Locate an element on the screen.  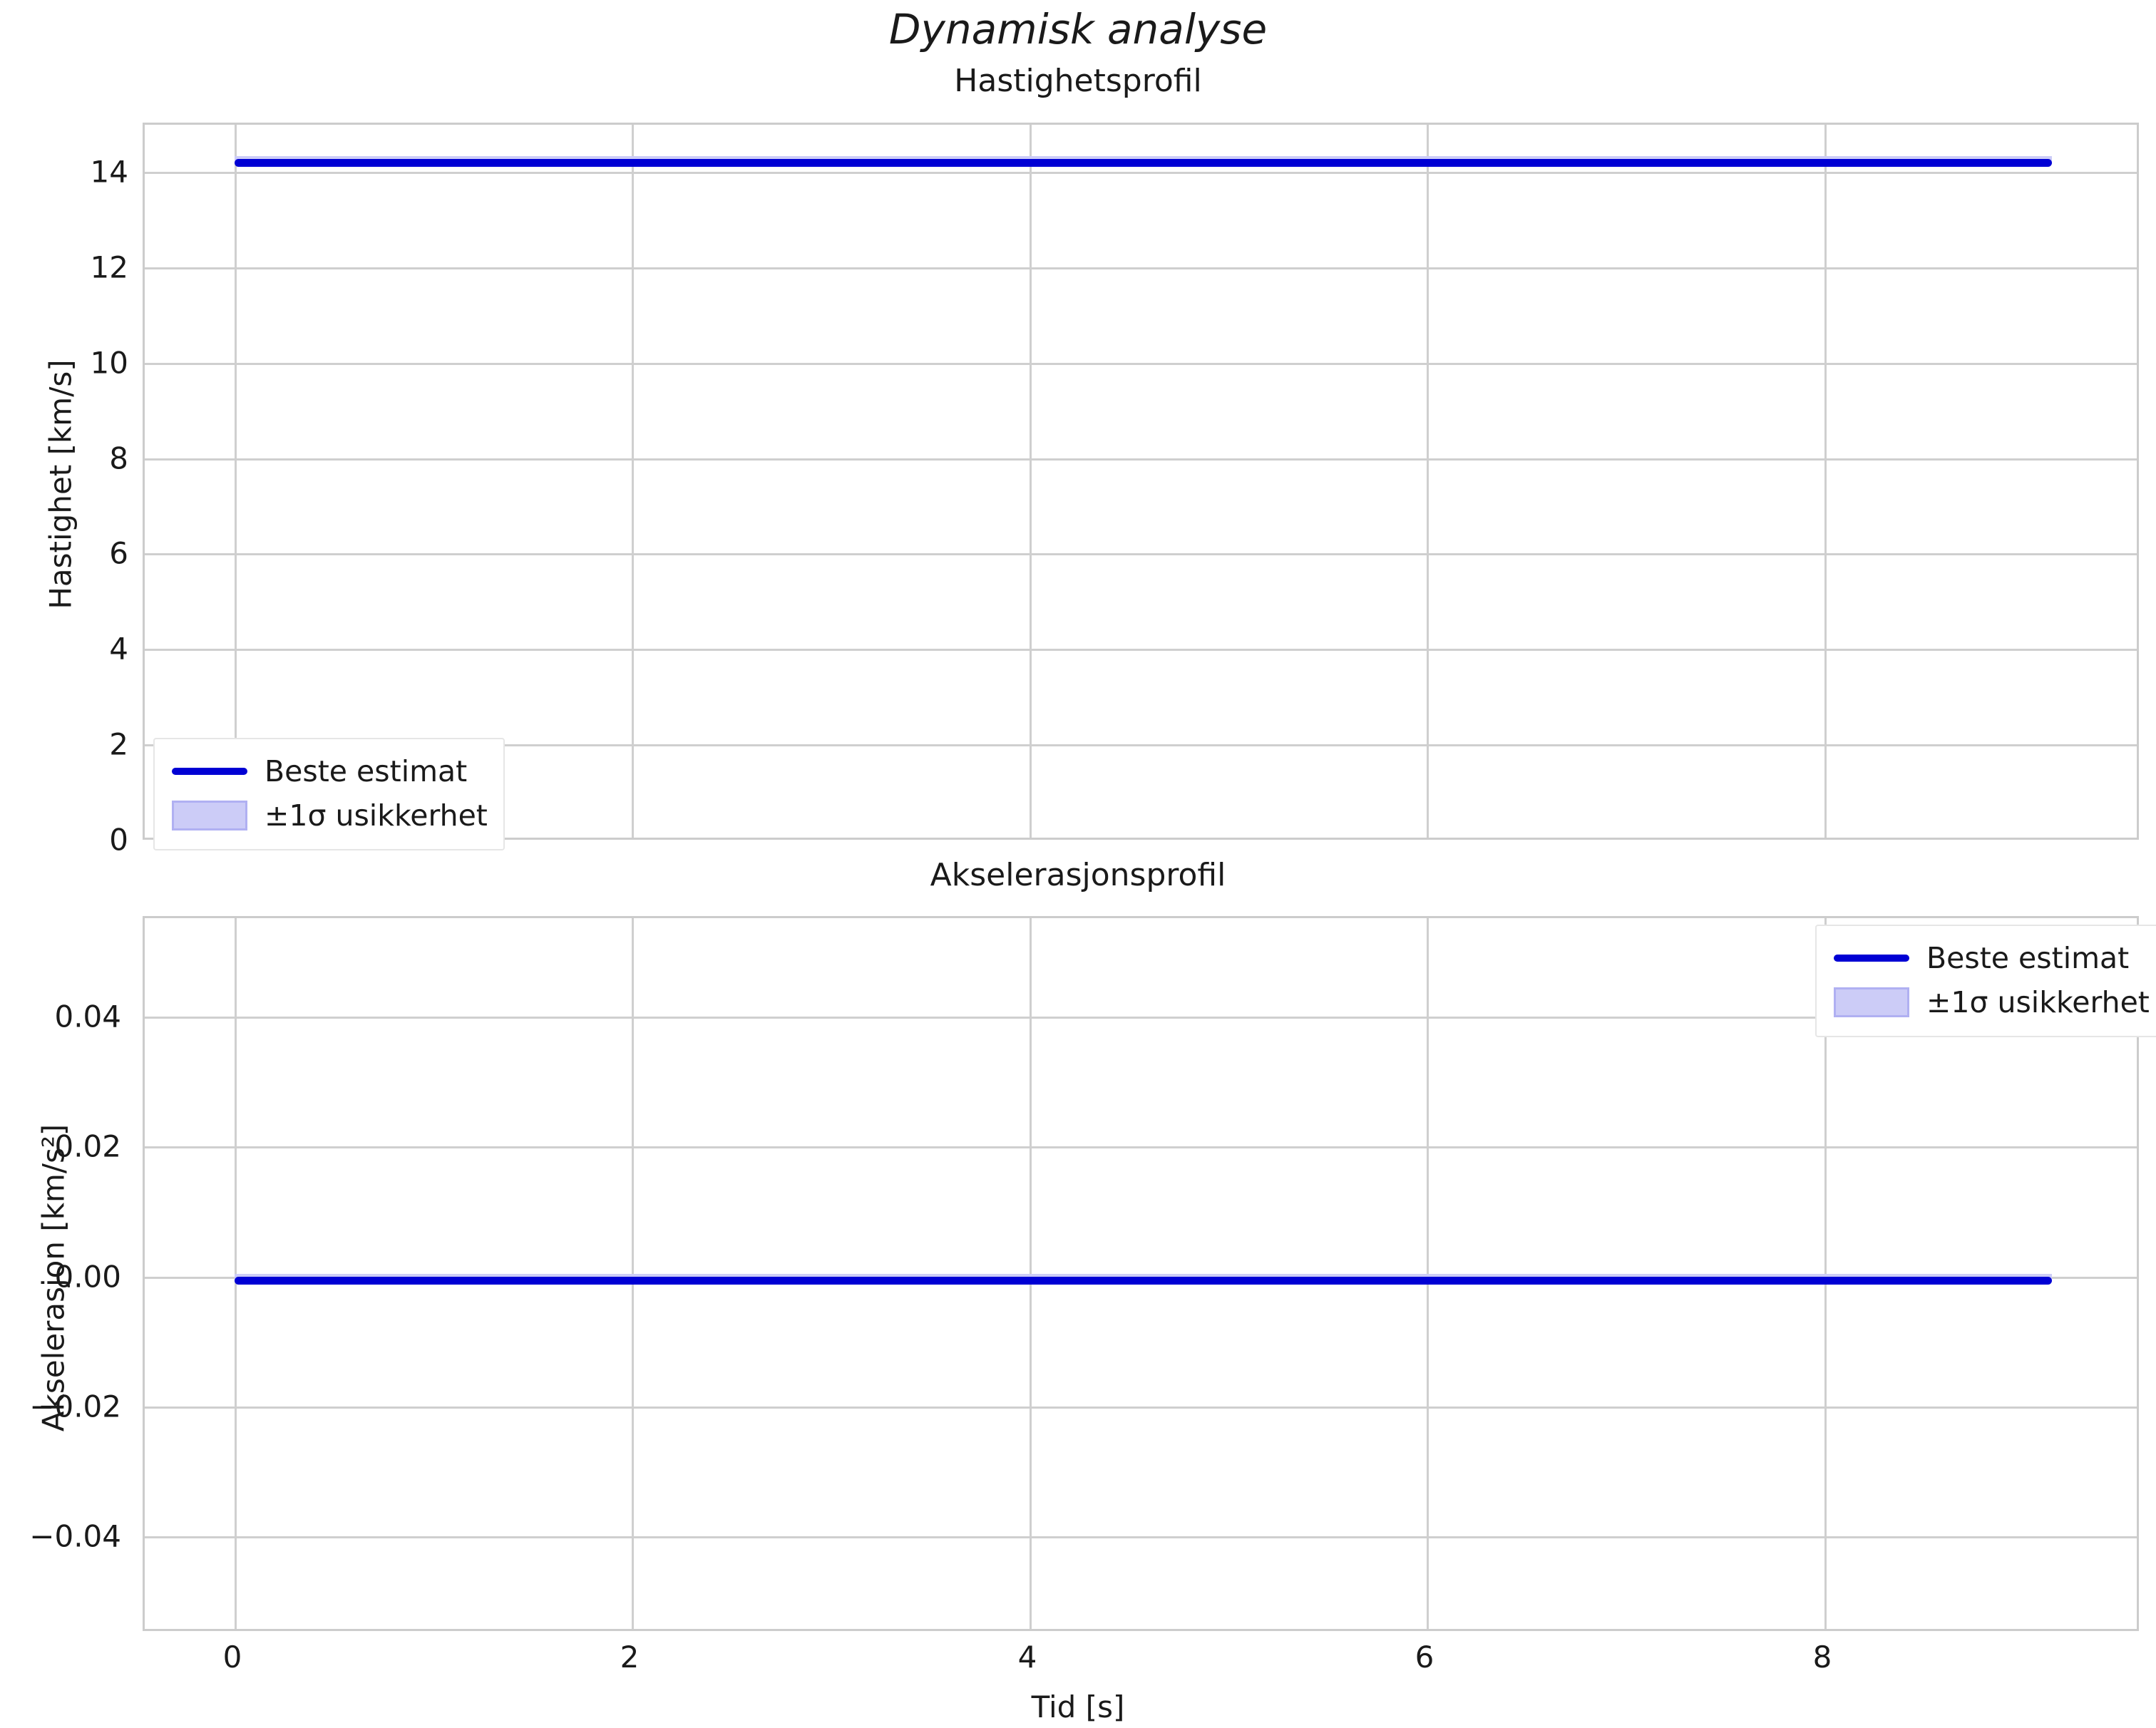
velocity-ytick-2: 2 is located at coordinates (118, 744).